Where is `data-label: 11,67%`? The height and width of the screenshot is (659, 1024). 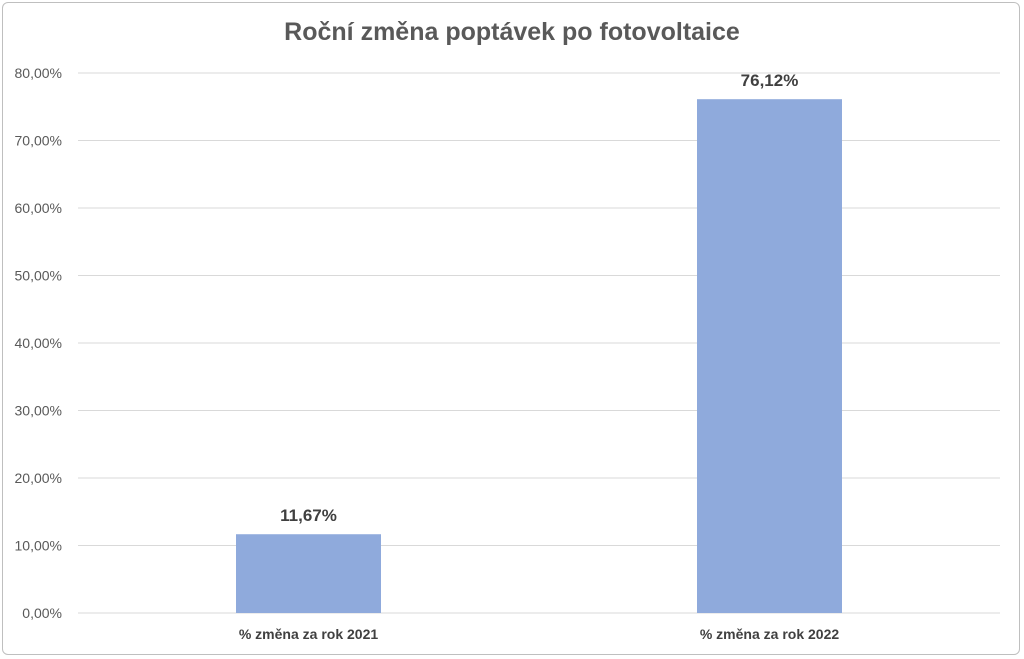 data-label: 11,67% is located at coordinates (308, 515).